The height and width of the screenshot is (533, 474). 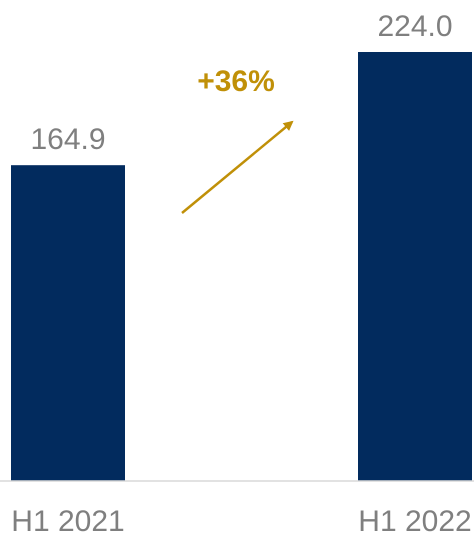 I want to click on growth-annotation: +36%, so click(x=237, y=139).